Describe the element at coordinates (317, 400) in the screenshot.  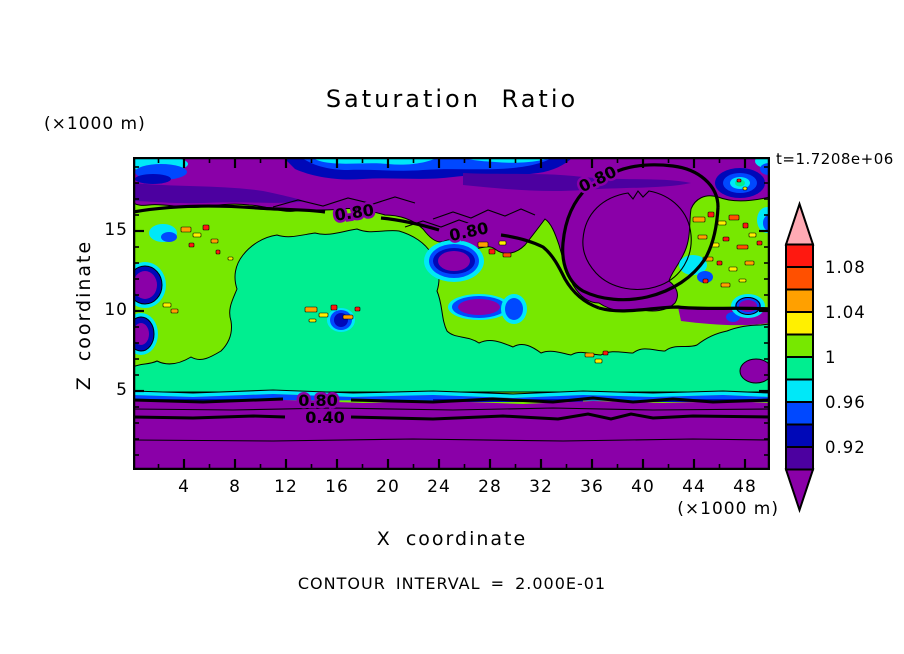
I see `contour-label-080-d: 0.80` at that location.